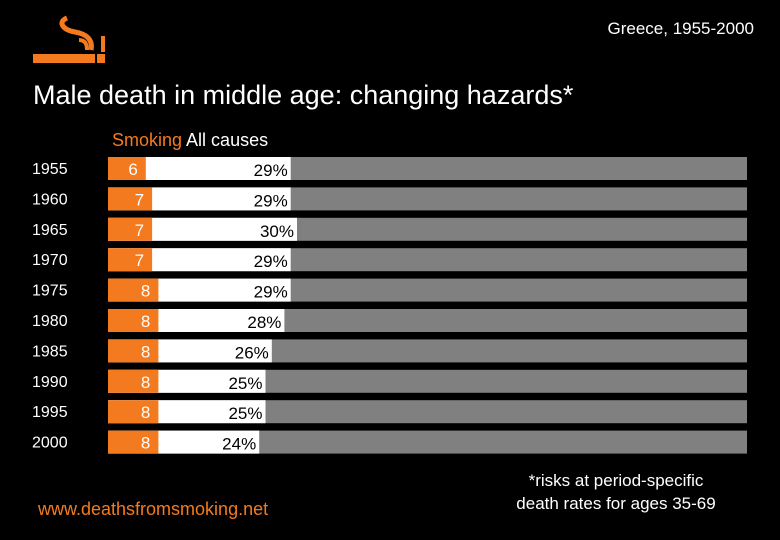  Describe the element at coordinates (271, 200) in the screenshot. I see `all-causes-value-1960: 29%` at that location.